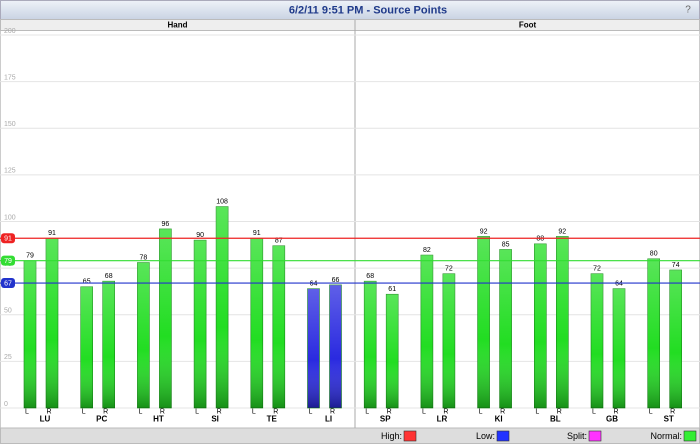 This screenshot has height=444, width=700. Describe the element at coordinates (336, 280) in the screenshot. I see `value-label: 66` at that location.